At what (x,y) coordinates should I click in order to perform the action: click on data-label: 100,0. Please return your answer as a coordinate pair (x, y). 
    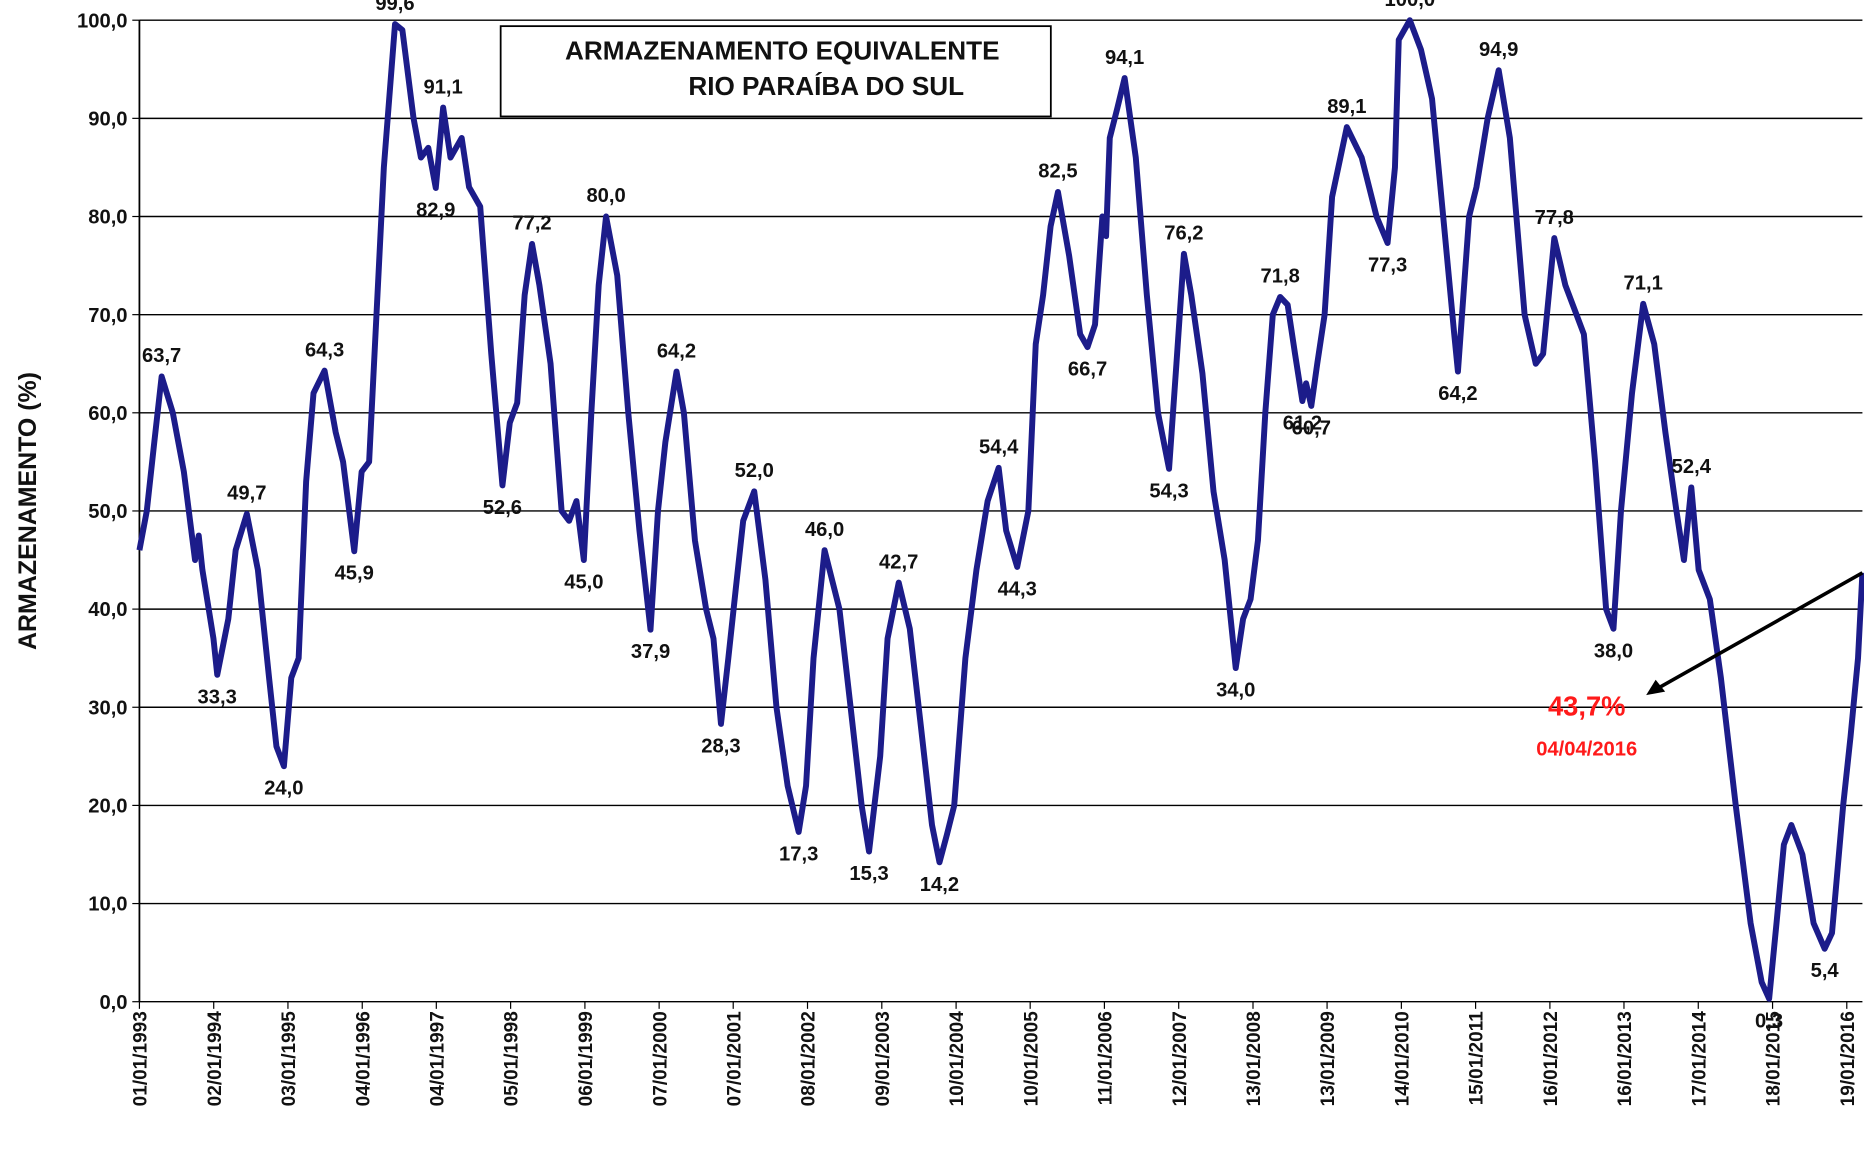
    Looking at the image, I should click on (1410, 5).